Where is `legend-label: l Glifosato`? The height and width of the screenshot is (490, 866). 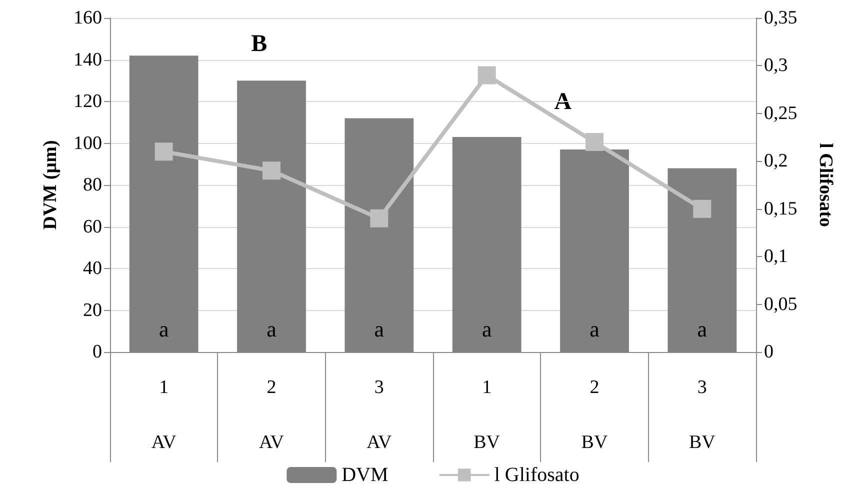
legend-label: l Glifosato is located at coordinates (537, 475).